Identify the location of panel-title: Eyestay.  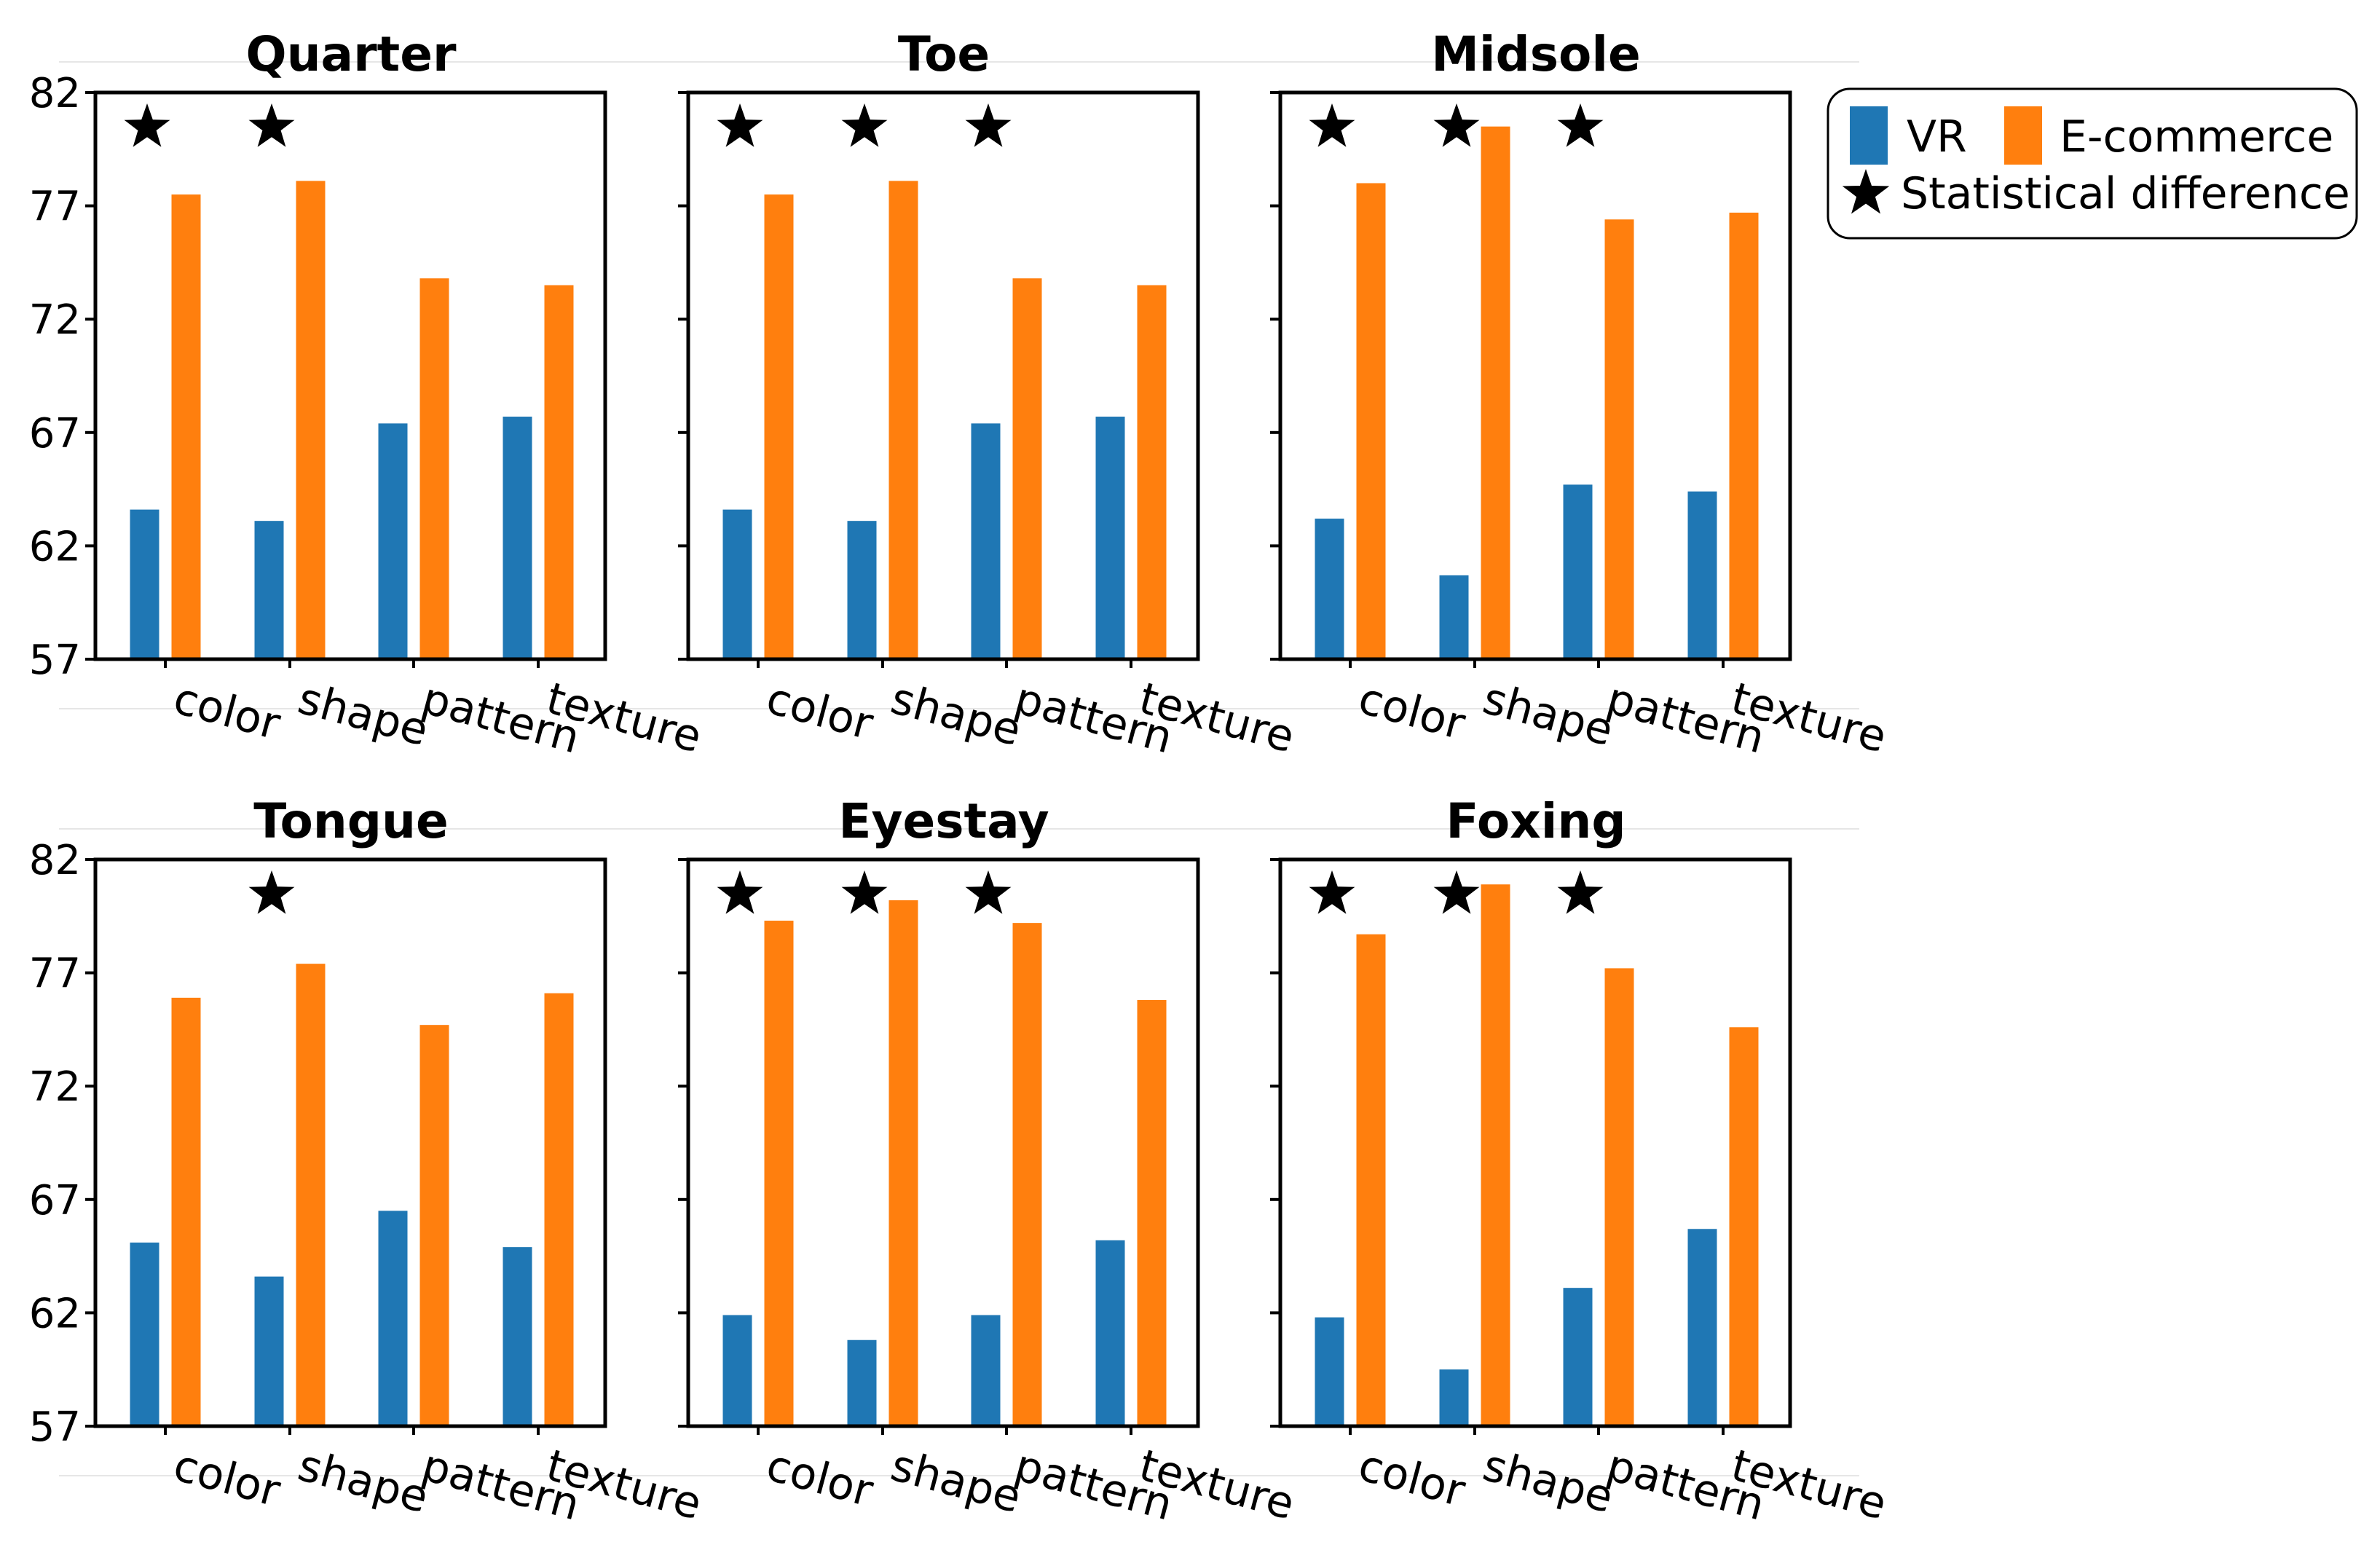
(943, 821).